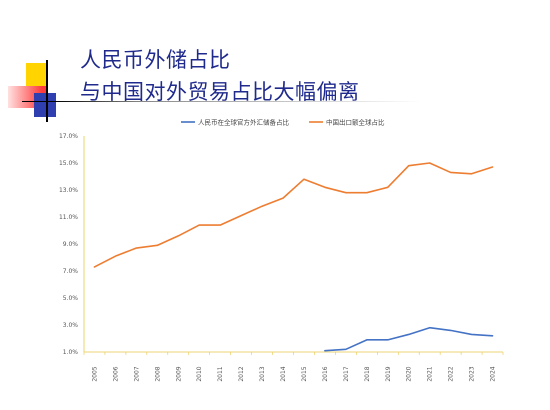  Describe the element at coordinates (45, 105) in the screenshot. I see `decor-blue-square` at that location.